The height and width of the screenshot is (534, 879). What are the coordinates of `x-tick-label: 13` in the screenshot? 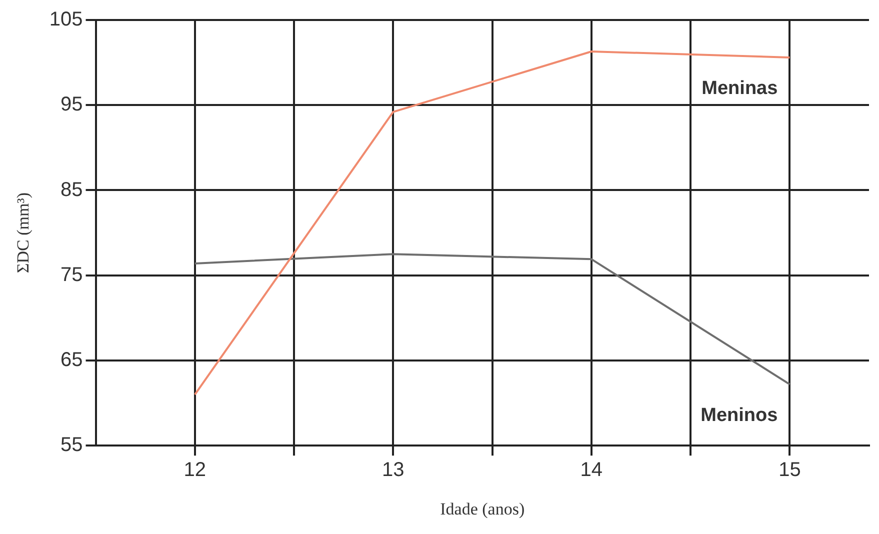 It's located at (393, 470).